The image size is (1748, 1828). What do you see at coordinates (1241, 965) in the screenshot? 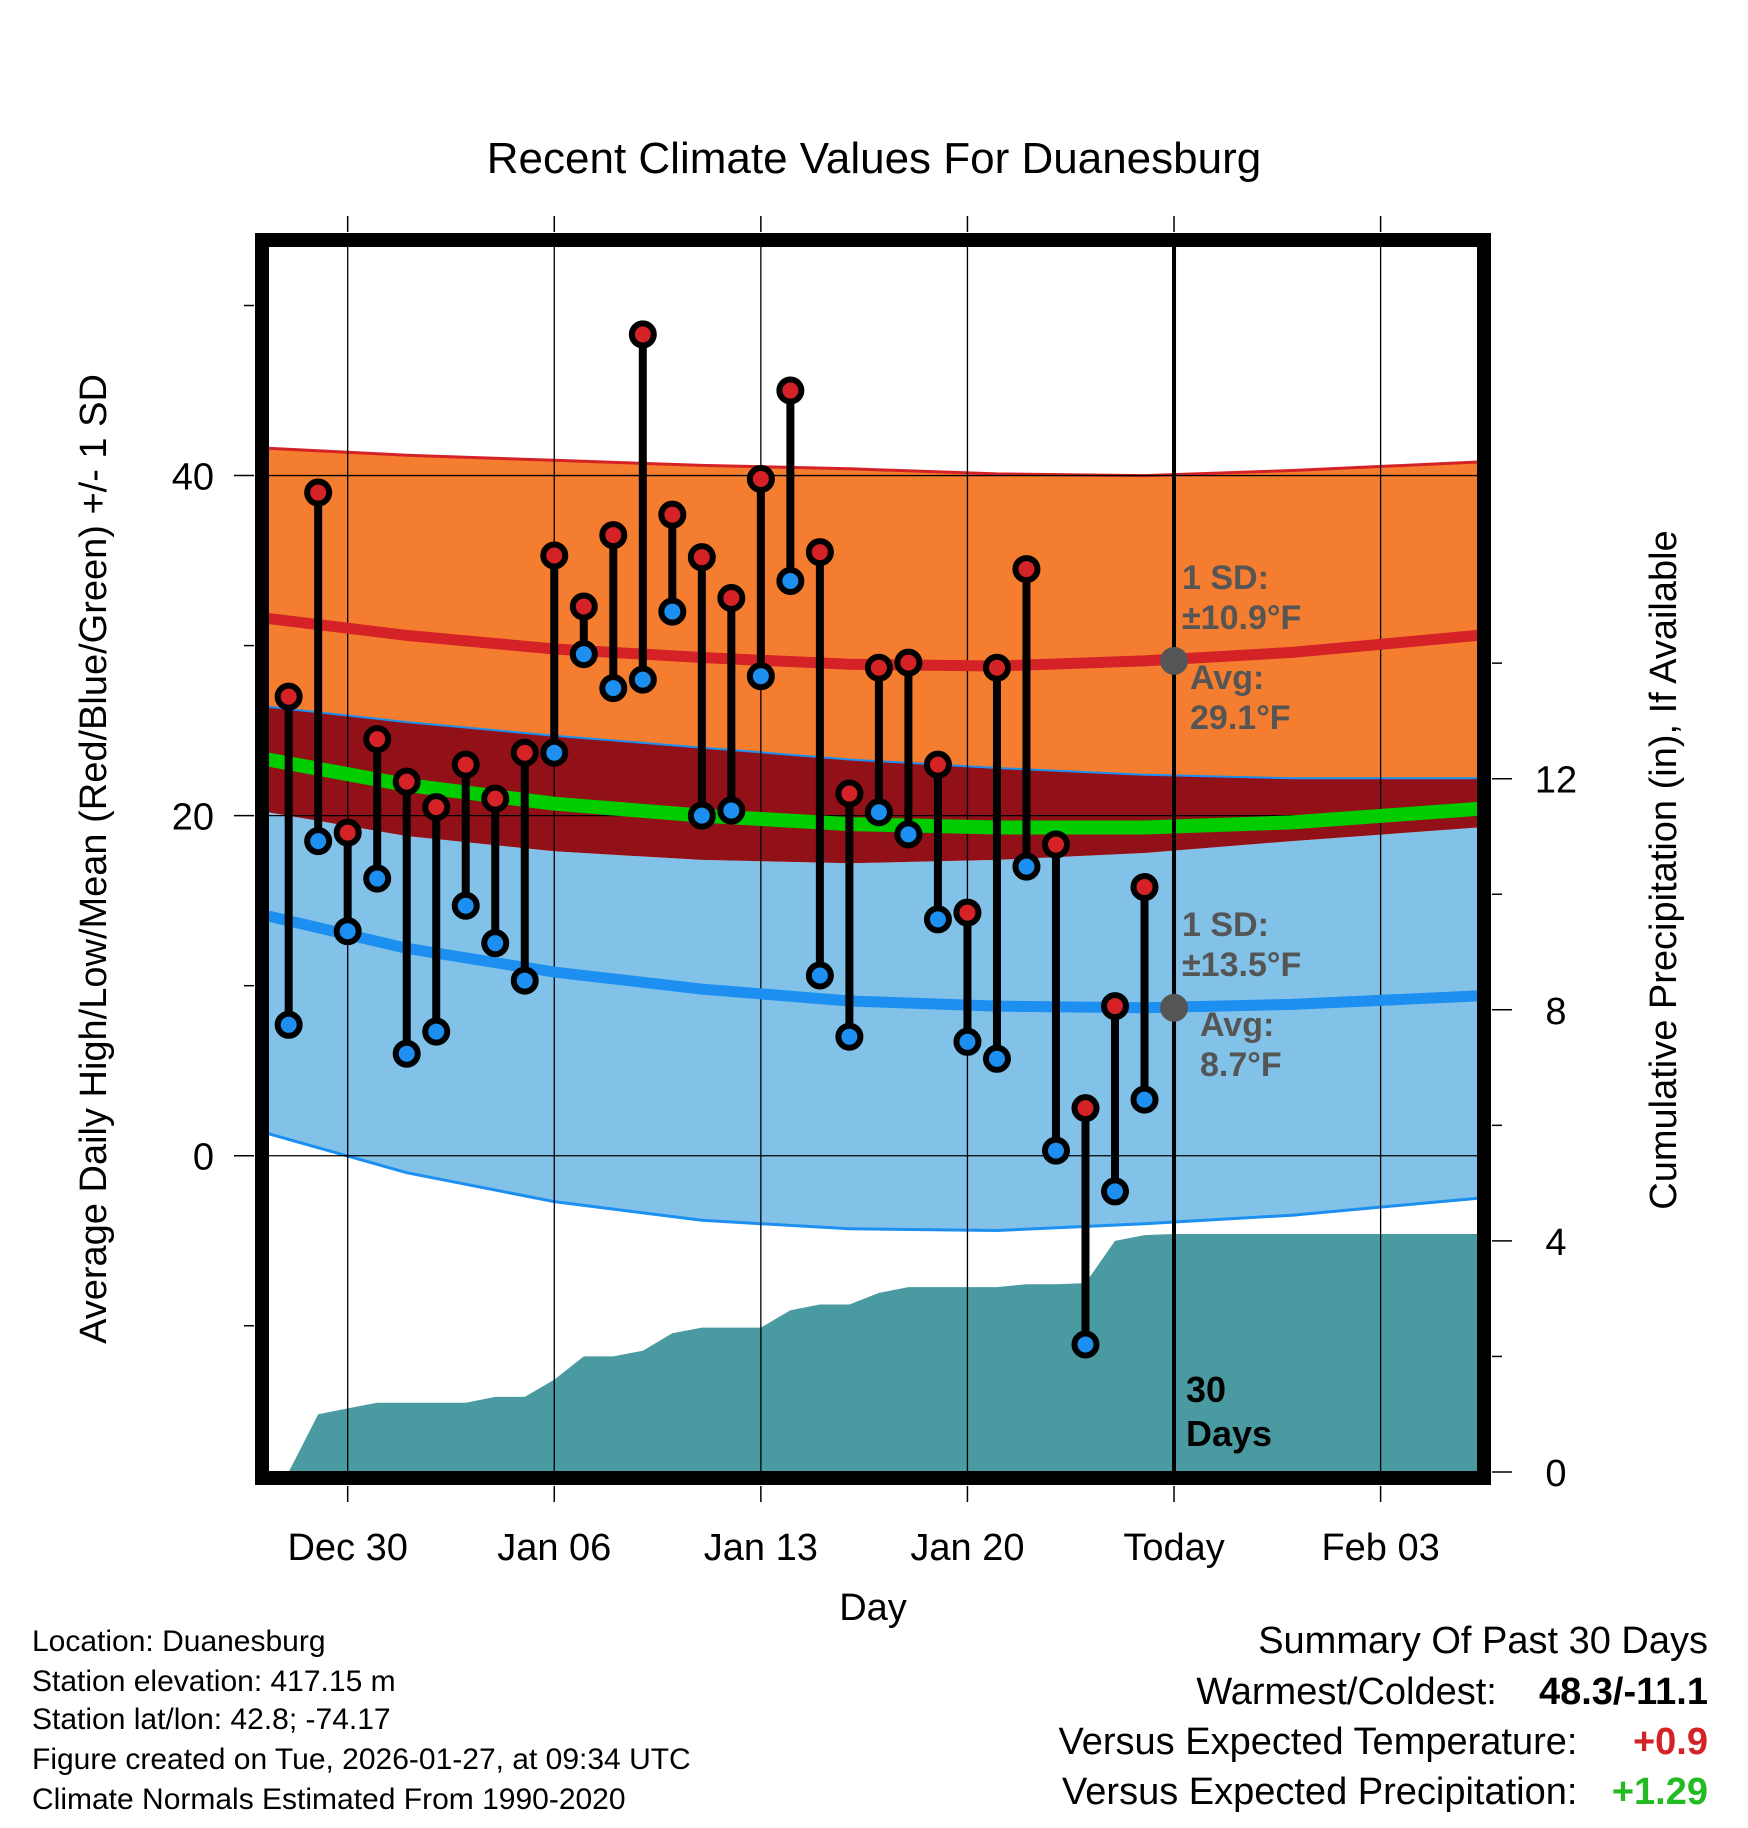
I see `low-sd-label-1: ±13.5°F` at bounding box center [1241, 965].